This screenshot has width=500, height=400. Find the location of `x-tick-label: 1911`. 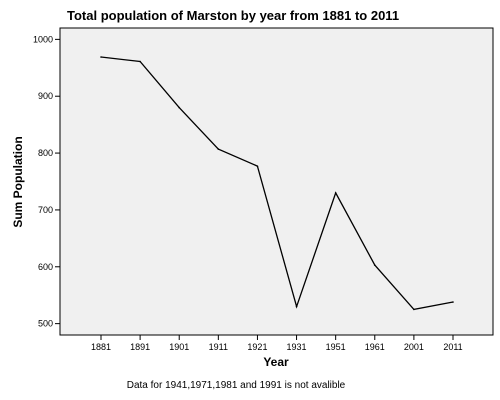

x-tick-label: 1911 is located at coordinates (218, 347).